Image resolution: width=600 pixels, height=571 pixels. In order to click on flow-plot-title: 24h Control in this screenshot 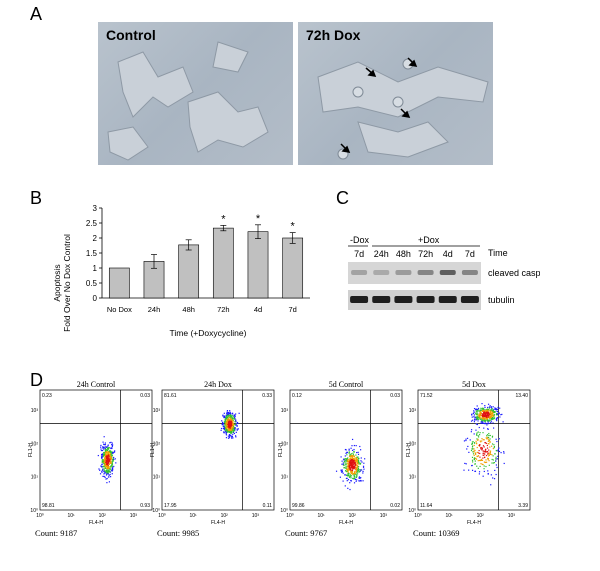, I will do `click(96, 384)`.